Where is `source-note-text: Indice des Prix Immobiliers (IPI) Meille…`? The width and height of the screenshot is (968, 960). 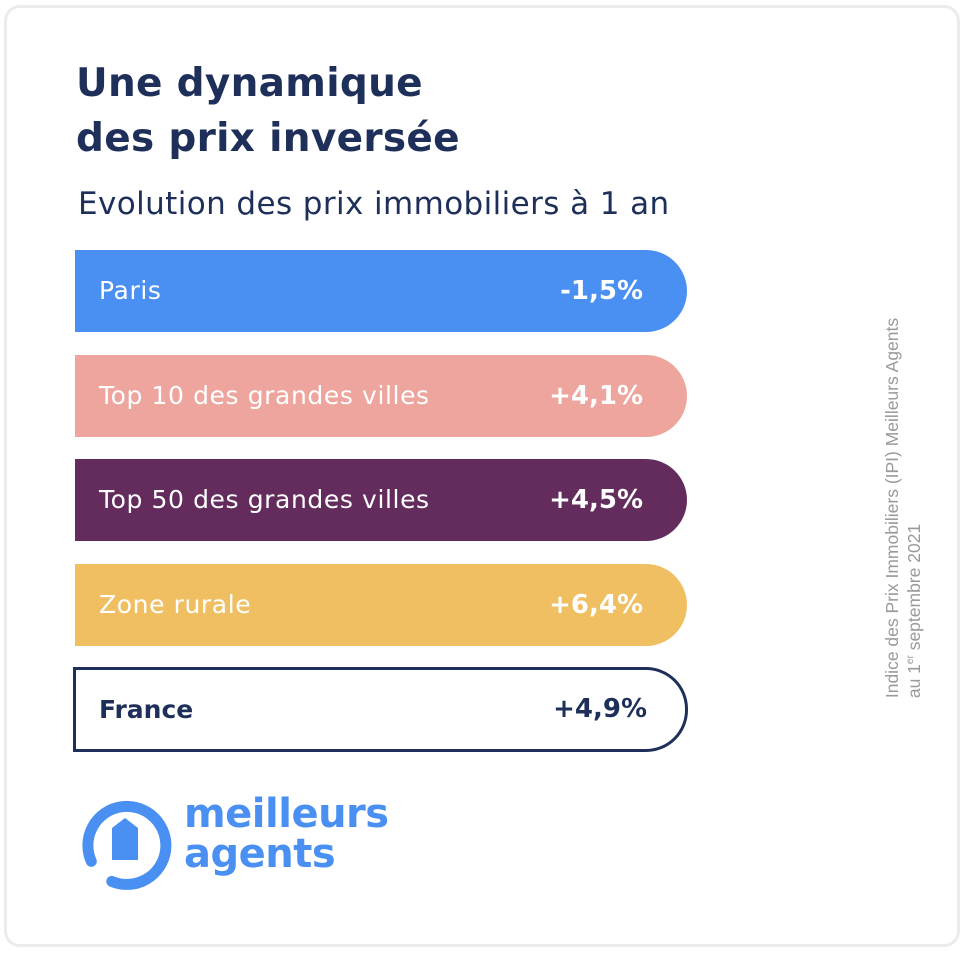 source-note-text: Indice des Prix Immobiliers (IPI) Meille… is located at coordinates (903, 508).